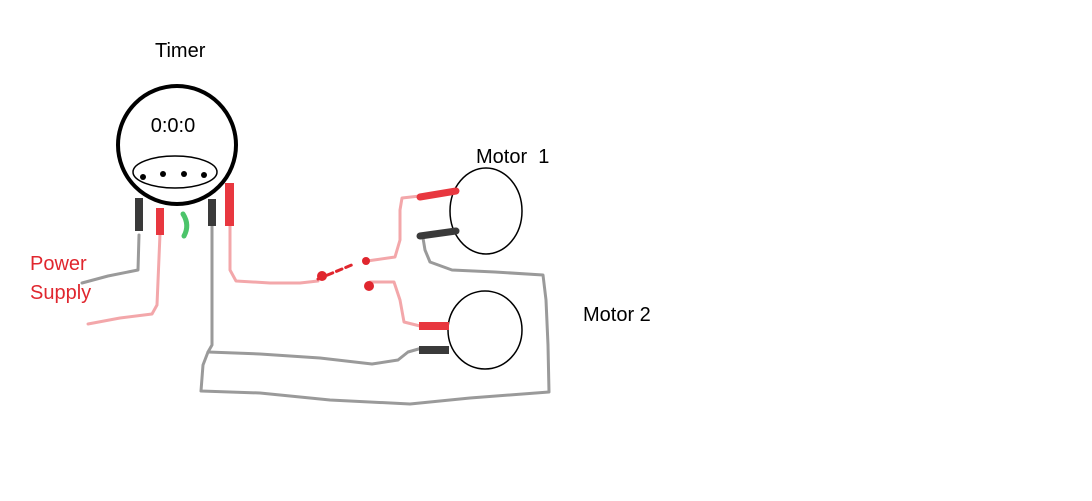 This screenshot has height=501, width=1092. I want to click on motor-1-label: Motor 1, so click(512, 157).